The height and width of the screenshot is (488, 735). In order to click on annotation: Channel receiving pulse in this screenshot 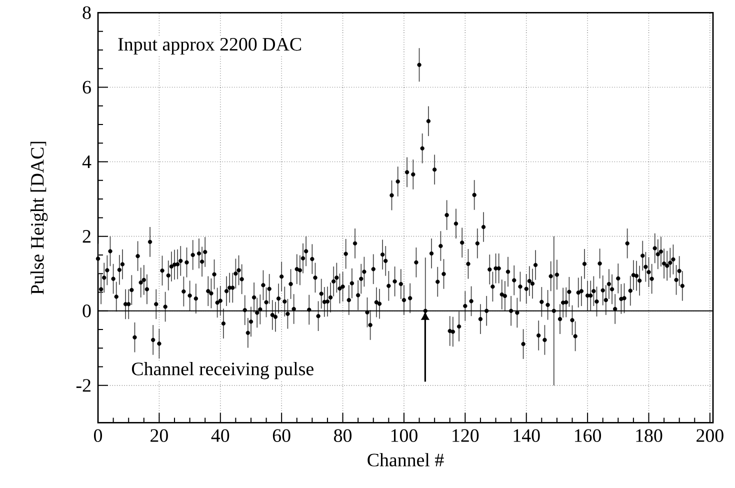, I will do `click(223, 371)`.